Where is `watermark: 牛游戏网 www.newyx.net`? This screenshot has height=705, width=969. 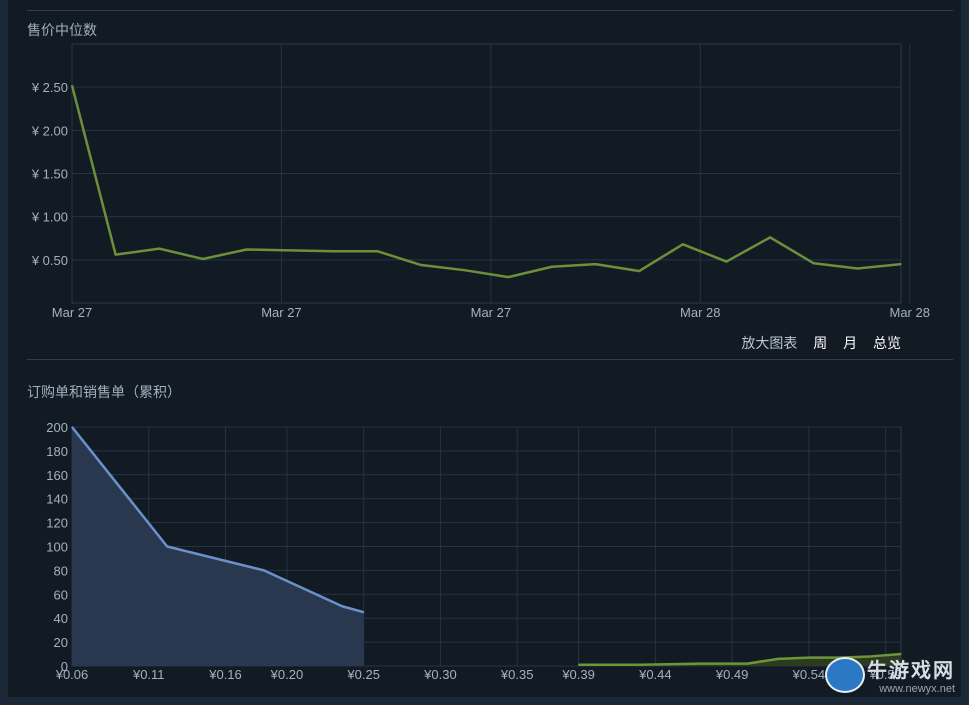
watermark: 牛游戏网 www.newyx.net is located at coordinates (911, 674).